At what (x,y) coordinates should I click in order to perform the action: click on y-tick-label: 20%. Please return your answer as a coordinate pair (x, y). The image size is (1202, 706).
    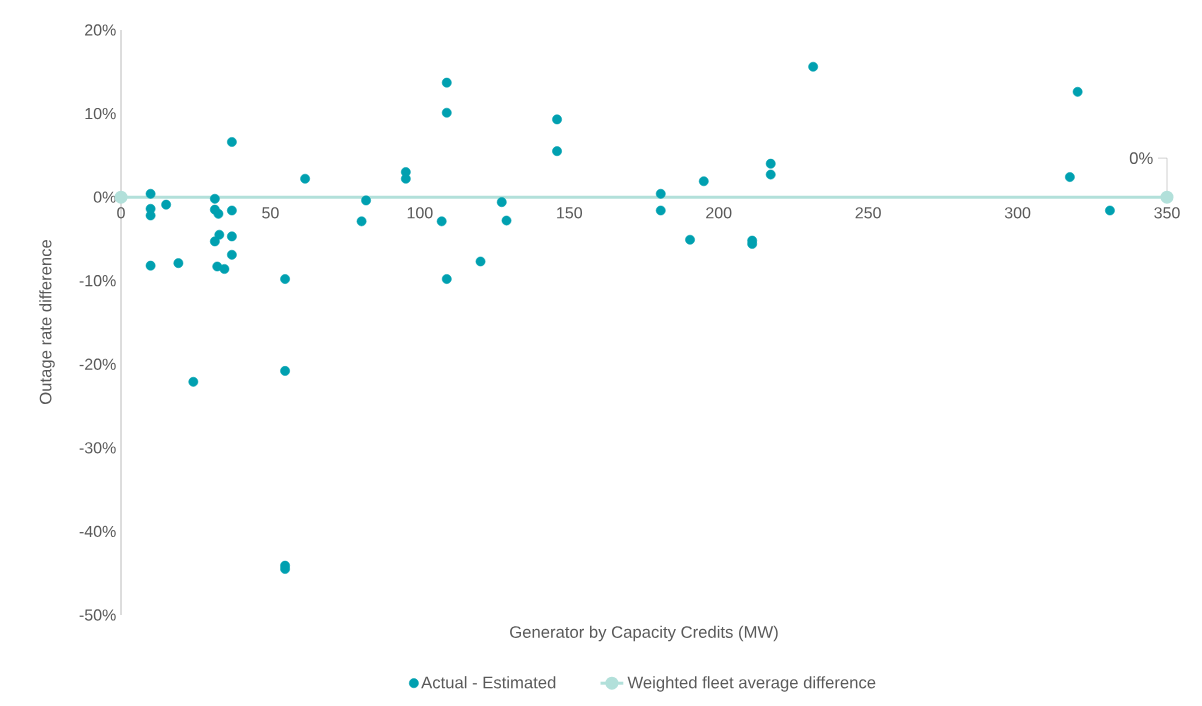
    Looking at the image, I should click on (100, 30).